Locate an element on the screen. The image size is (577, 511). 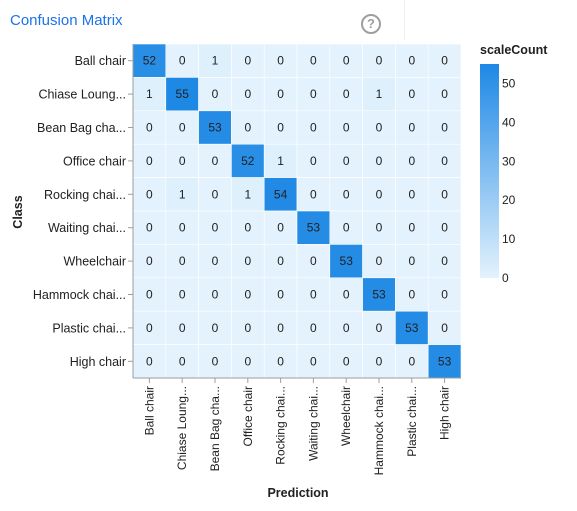
cell-value-label: 55 is located at coordinates (183, 94).